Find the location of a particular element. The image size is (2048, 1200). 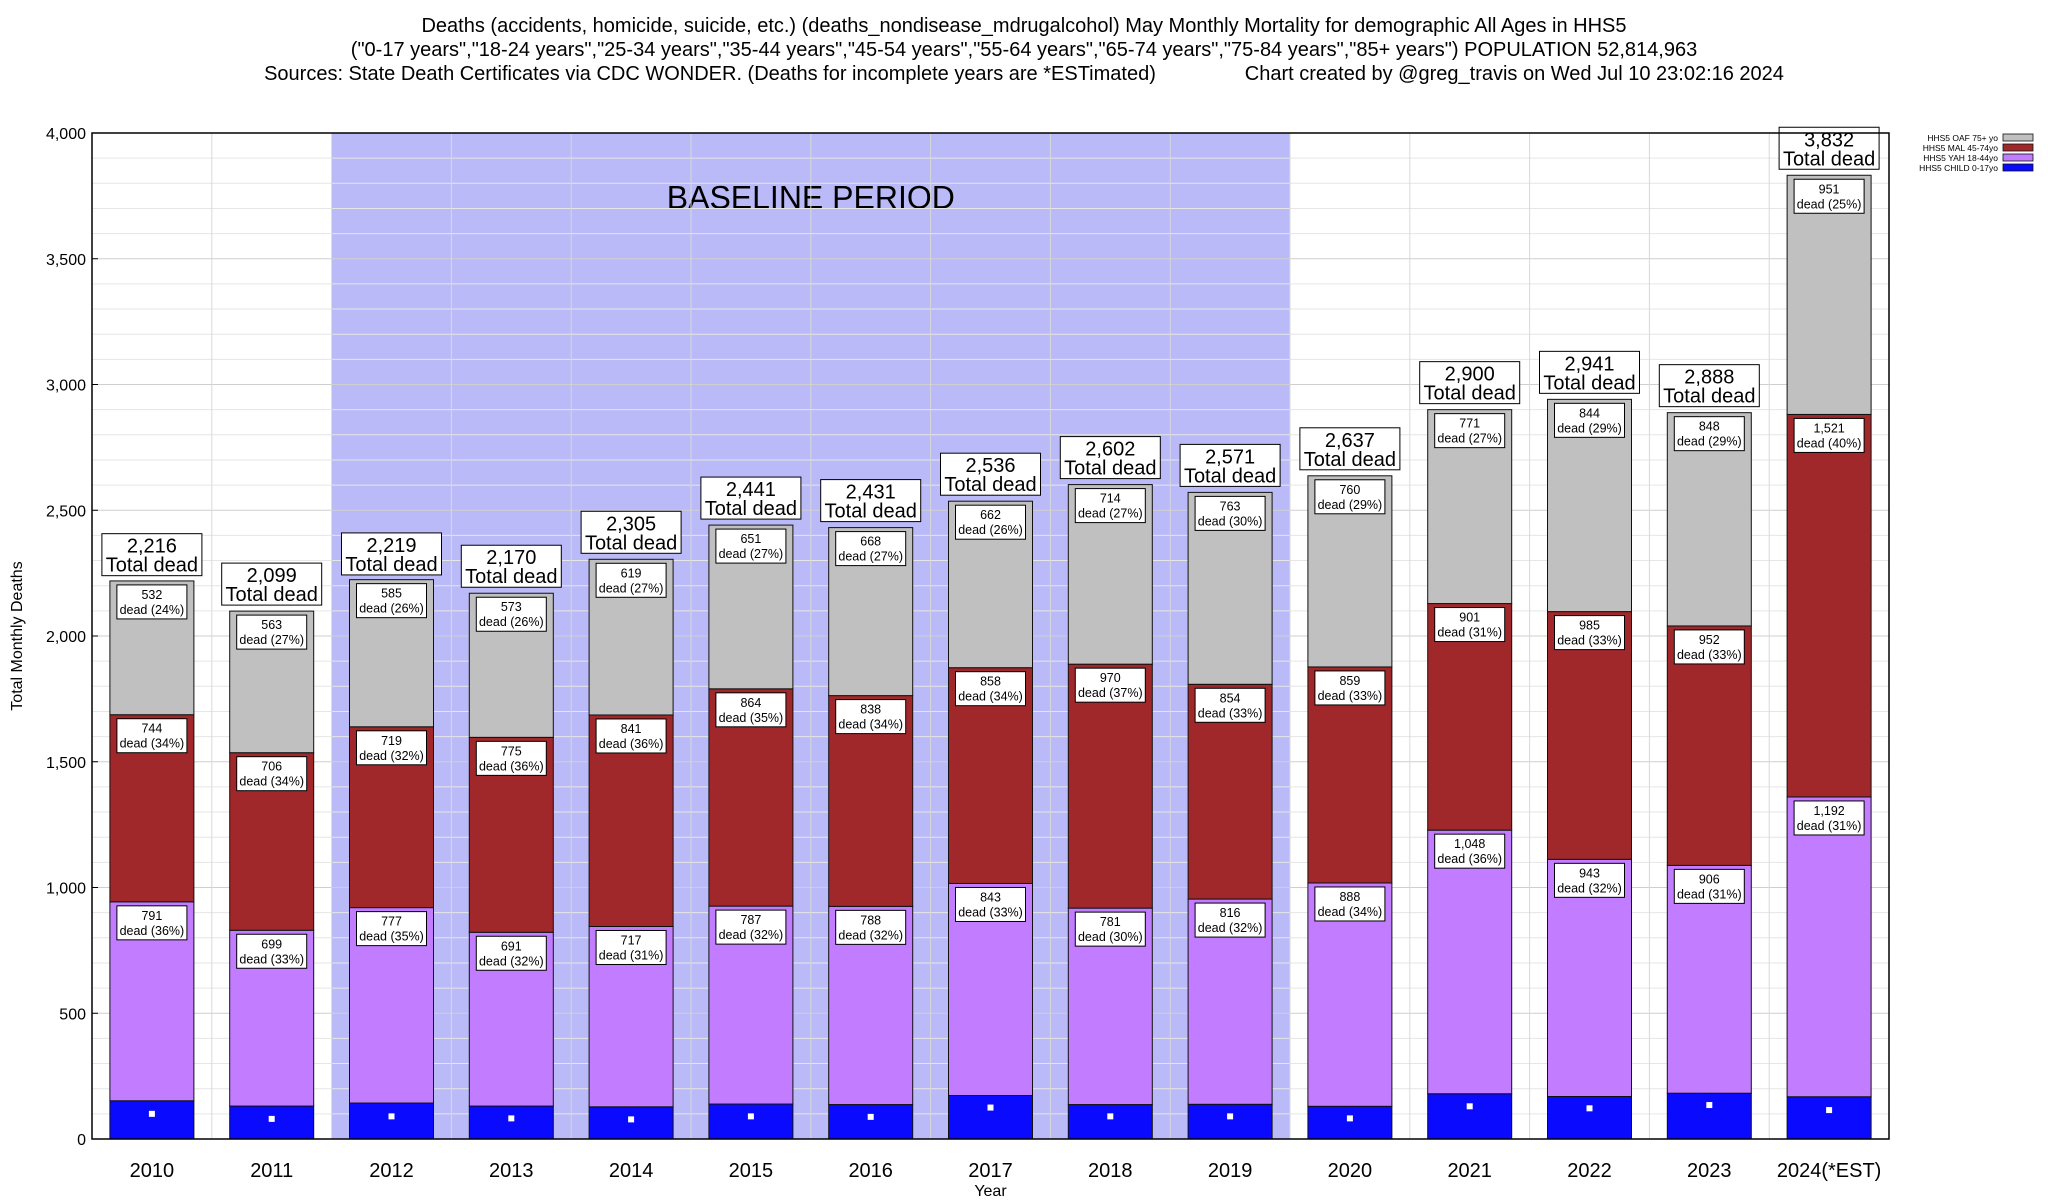

segment-percent-label: dead (24%) is located at coordinates (152, 610).